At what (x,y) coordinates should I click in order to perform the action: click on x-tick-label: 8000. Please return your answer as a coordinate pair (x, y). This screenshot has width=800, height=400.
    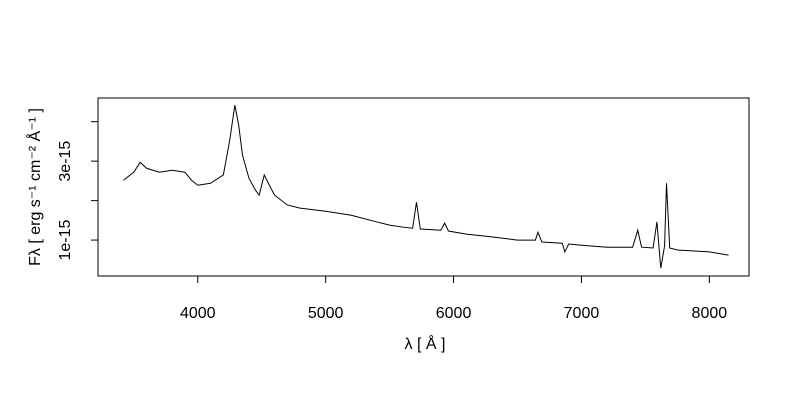
    Looking at the image, I should click on (710, 313).